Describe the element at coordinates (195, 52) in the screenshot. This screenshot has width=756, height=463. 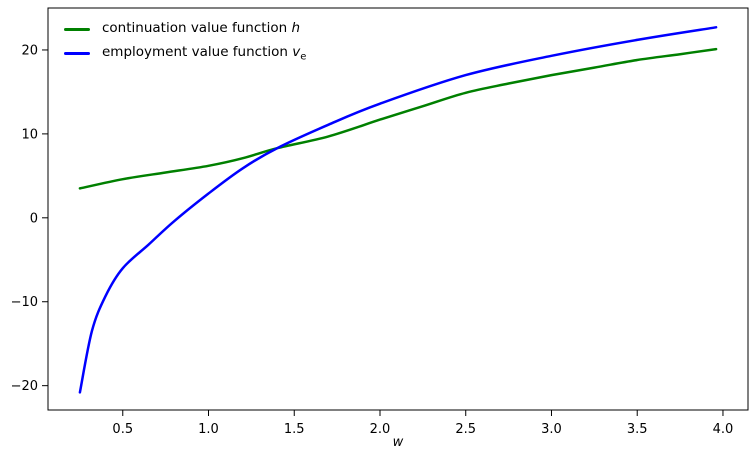
I see `legend-text: employment value function` at that location.